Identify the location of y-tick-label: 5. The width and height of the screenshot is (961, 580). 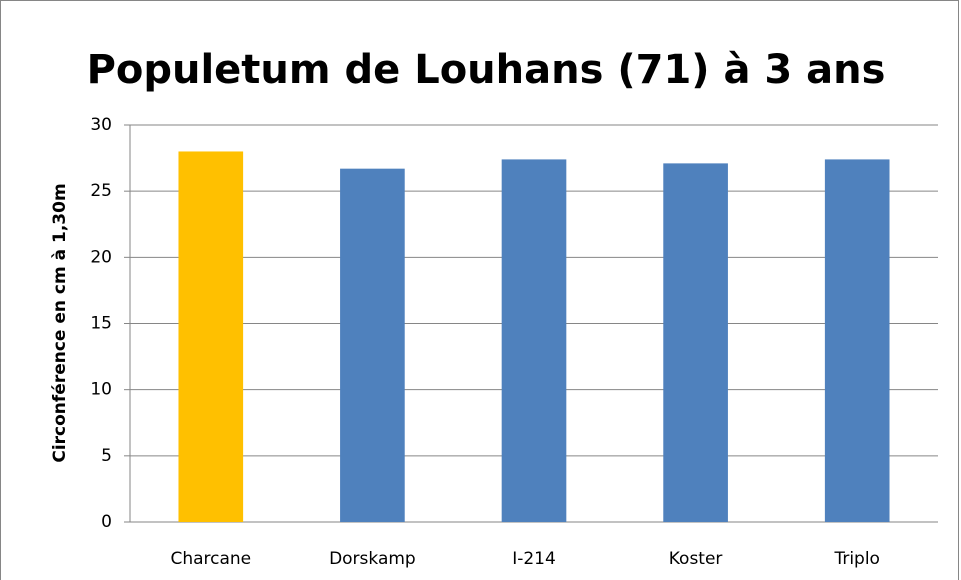
(106, 456).